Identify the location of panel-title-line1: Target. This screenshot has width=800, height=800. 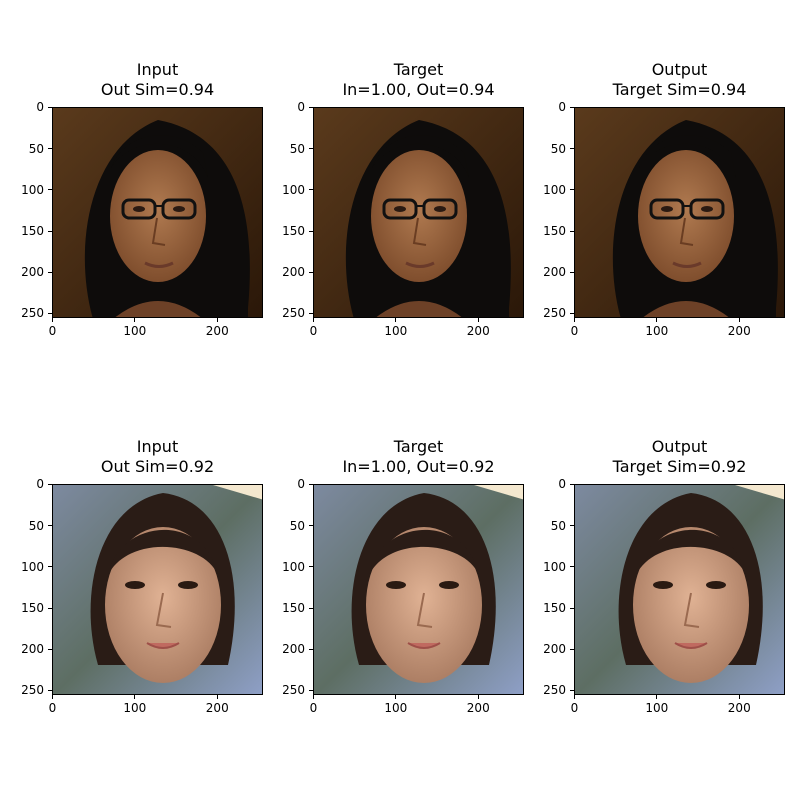
(418, 446).